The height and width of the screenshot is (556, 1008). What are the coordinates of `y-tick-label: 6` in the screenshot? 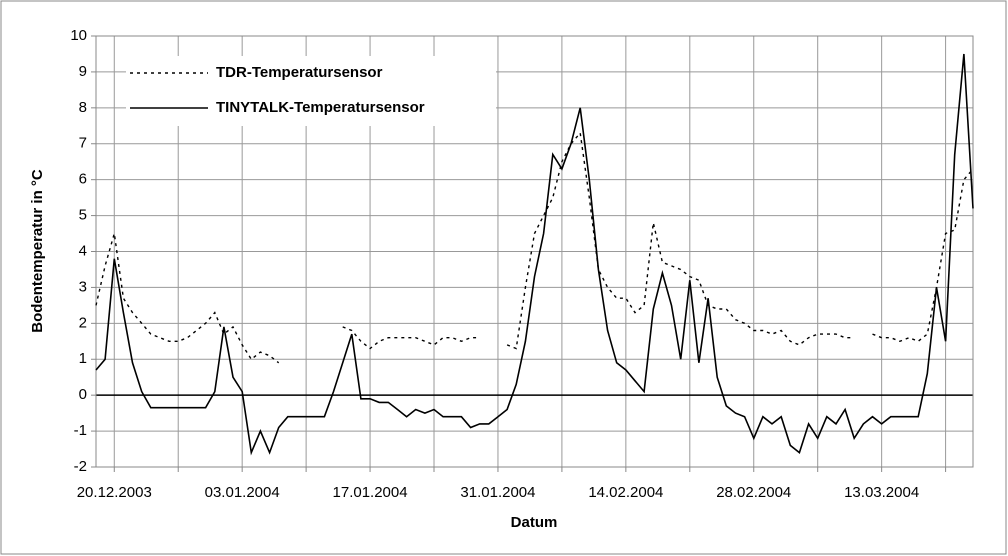 It's located at (83, 179).